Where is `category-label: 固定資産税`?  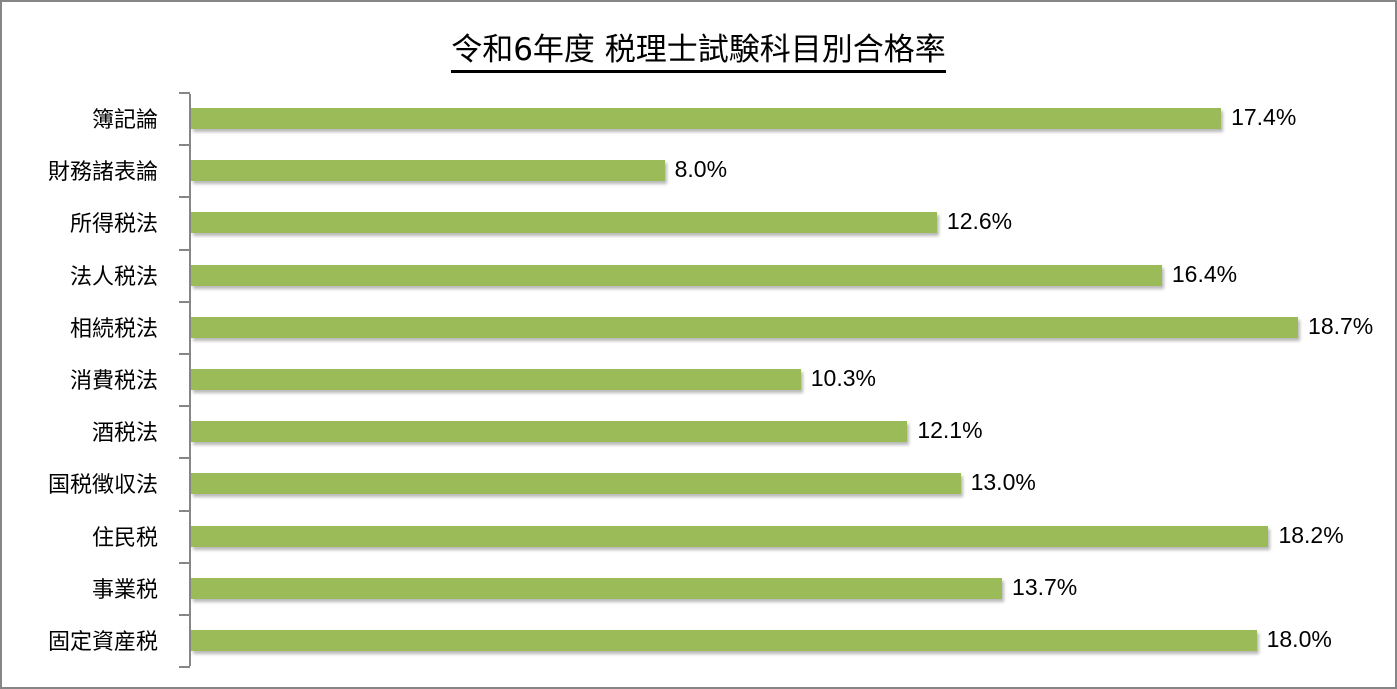
category-label: 固定資産税 is located at coordinates (102, 642).